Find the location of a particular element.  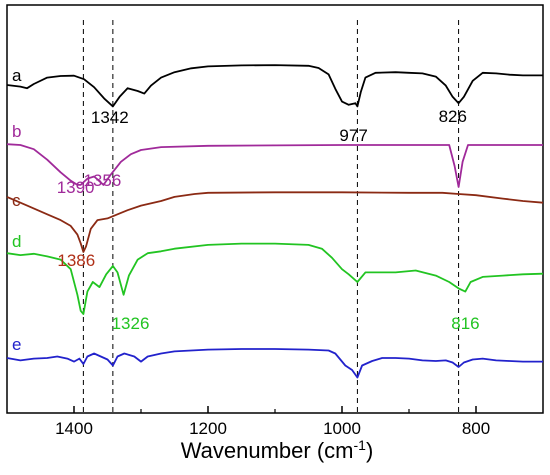

peak-label-816: 816 is located at coordinates (465, 323).